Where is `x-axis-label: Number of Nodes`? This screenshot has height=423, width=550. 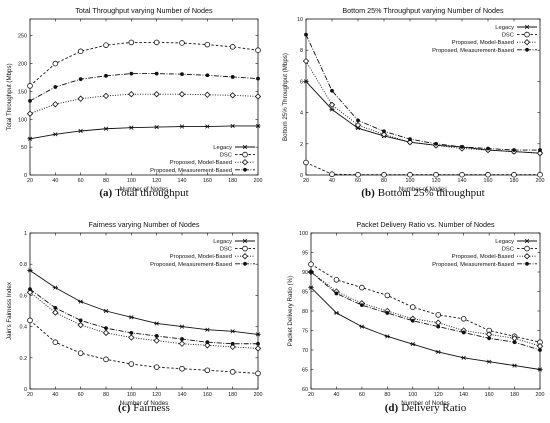 x-axis-label: Number of Nodes is located at coordinates (423, 189).